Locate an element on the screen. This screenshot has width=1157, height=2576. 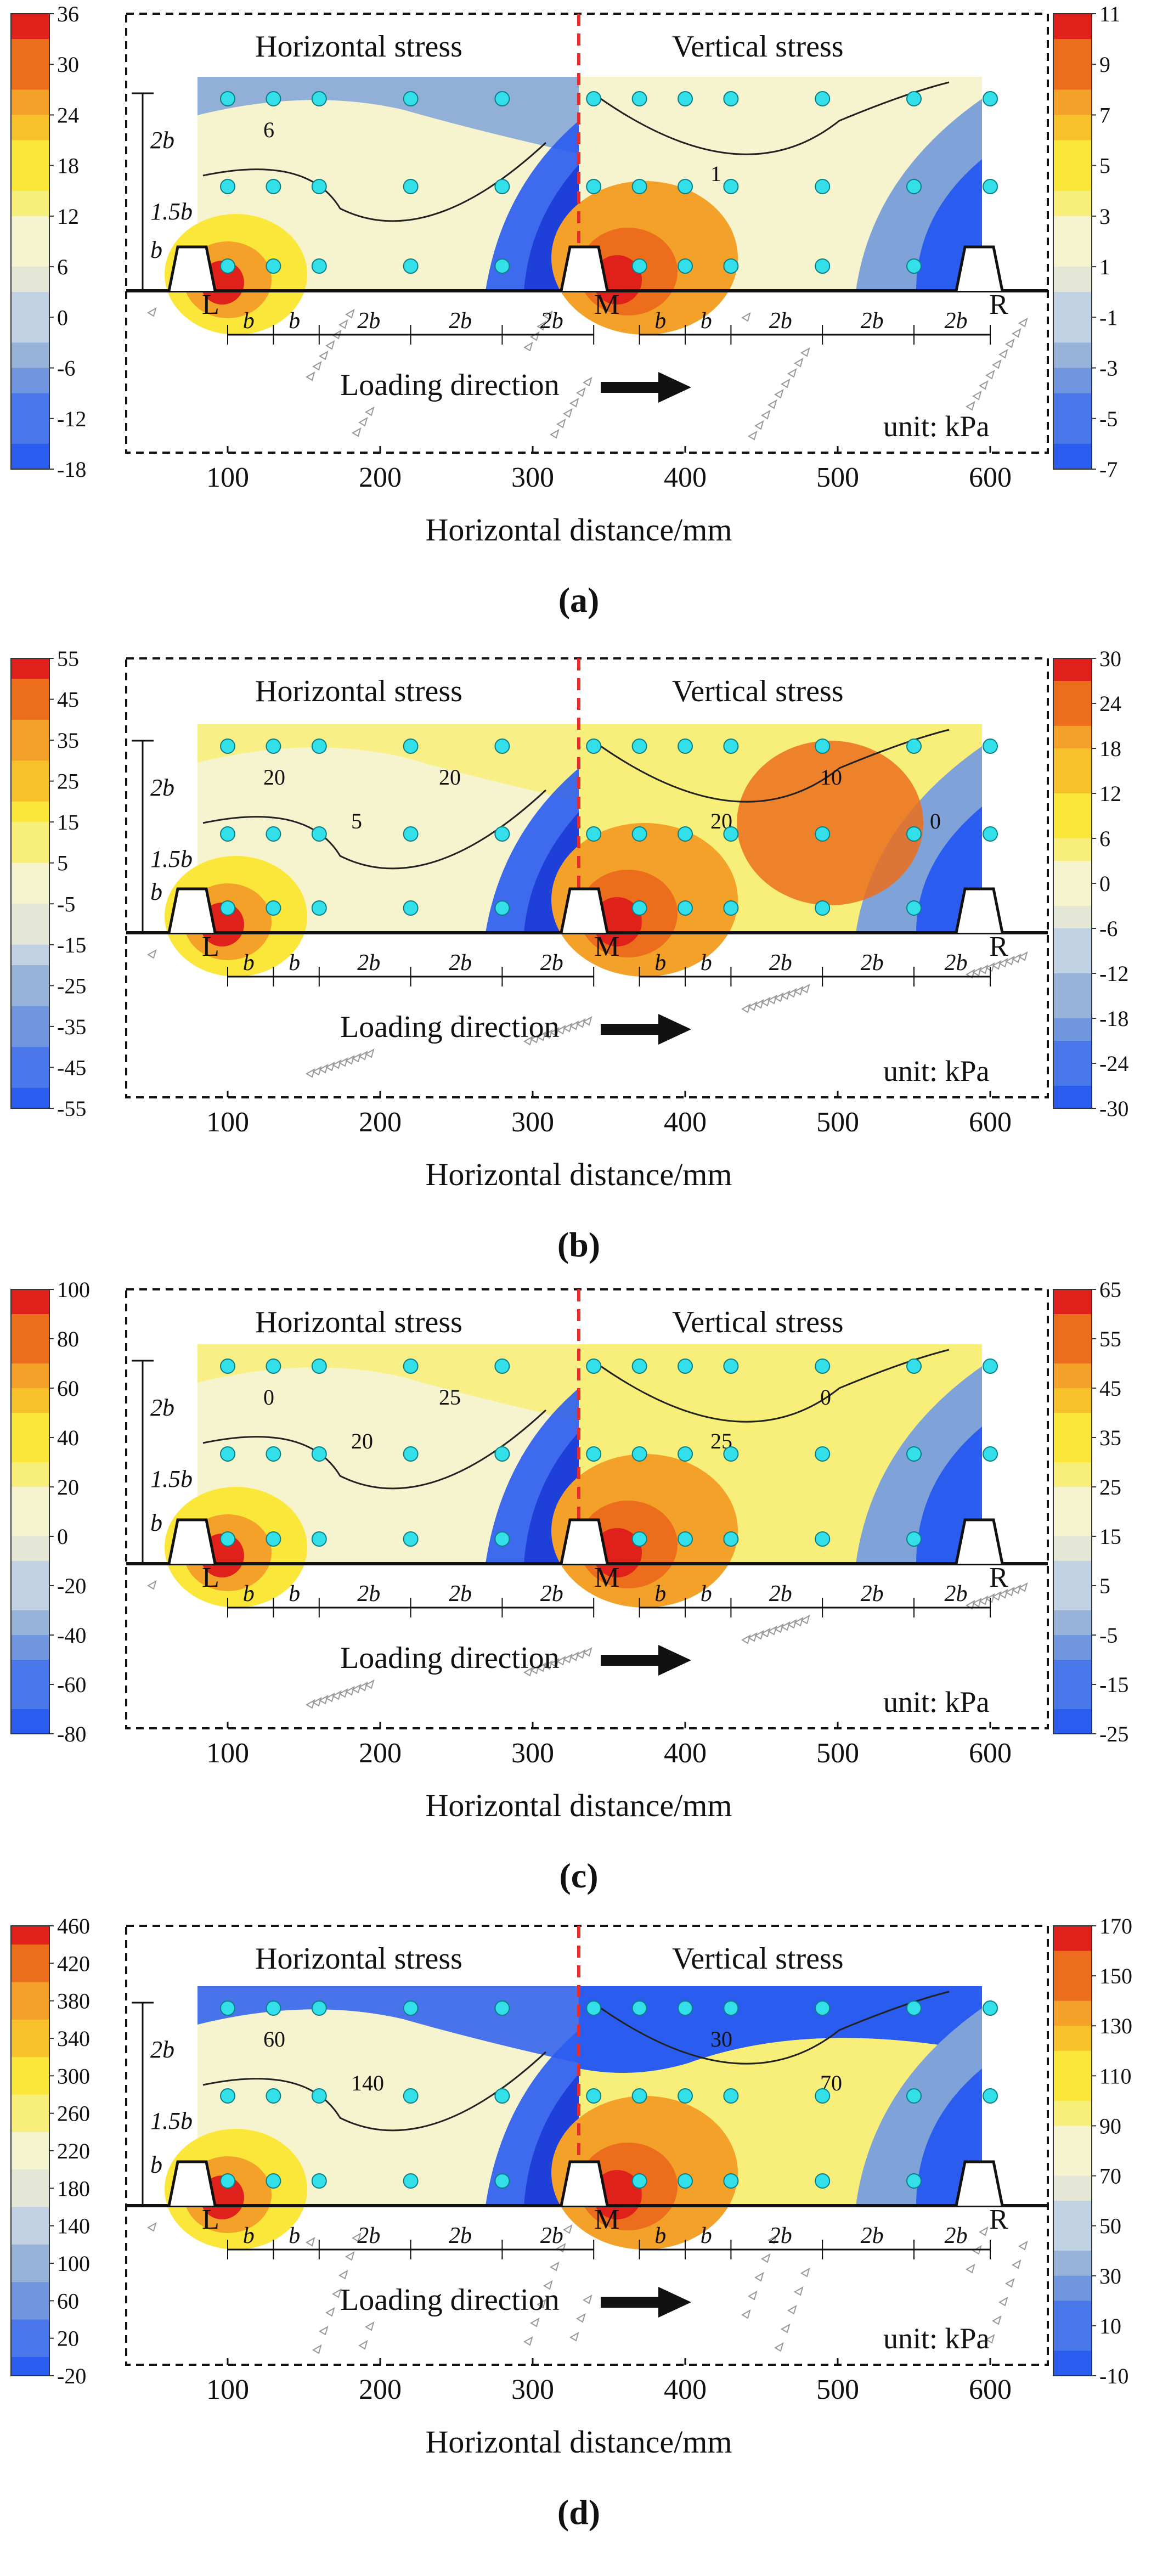
sleeper-label-l: L is located at coordinates (210, 1577).